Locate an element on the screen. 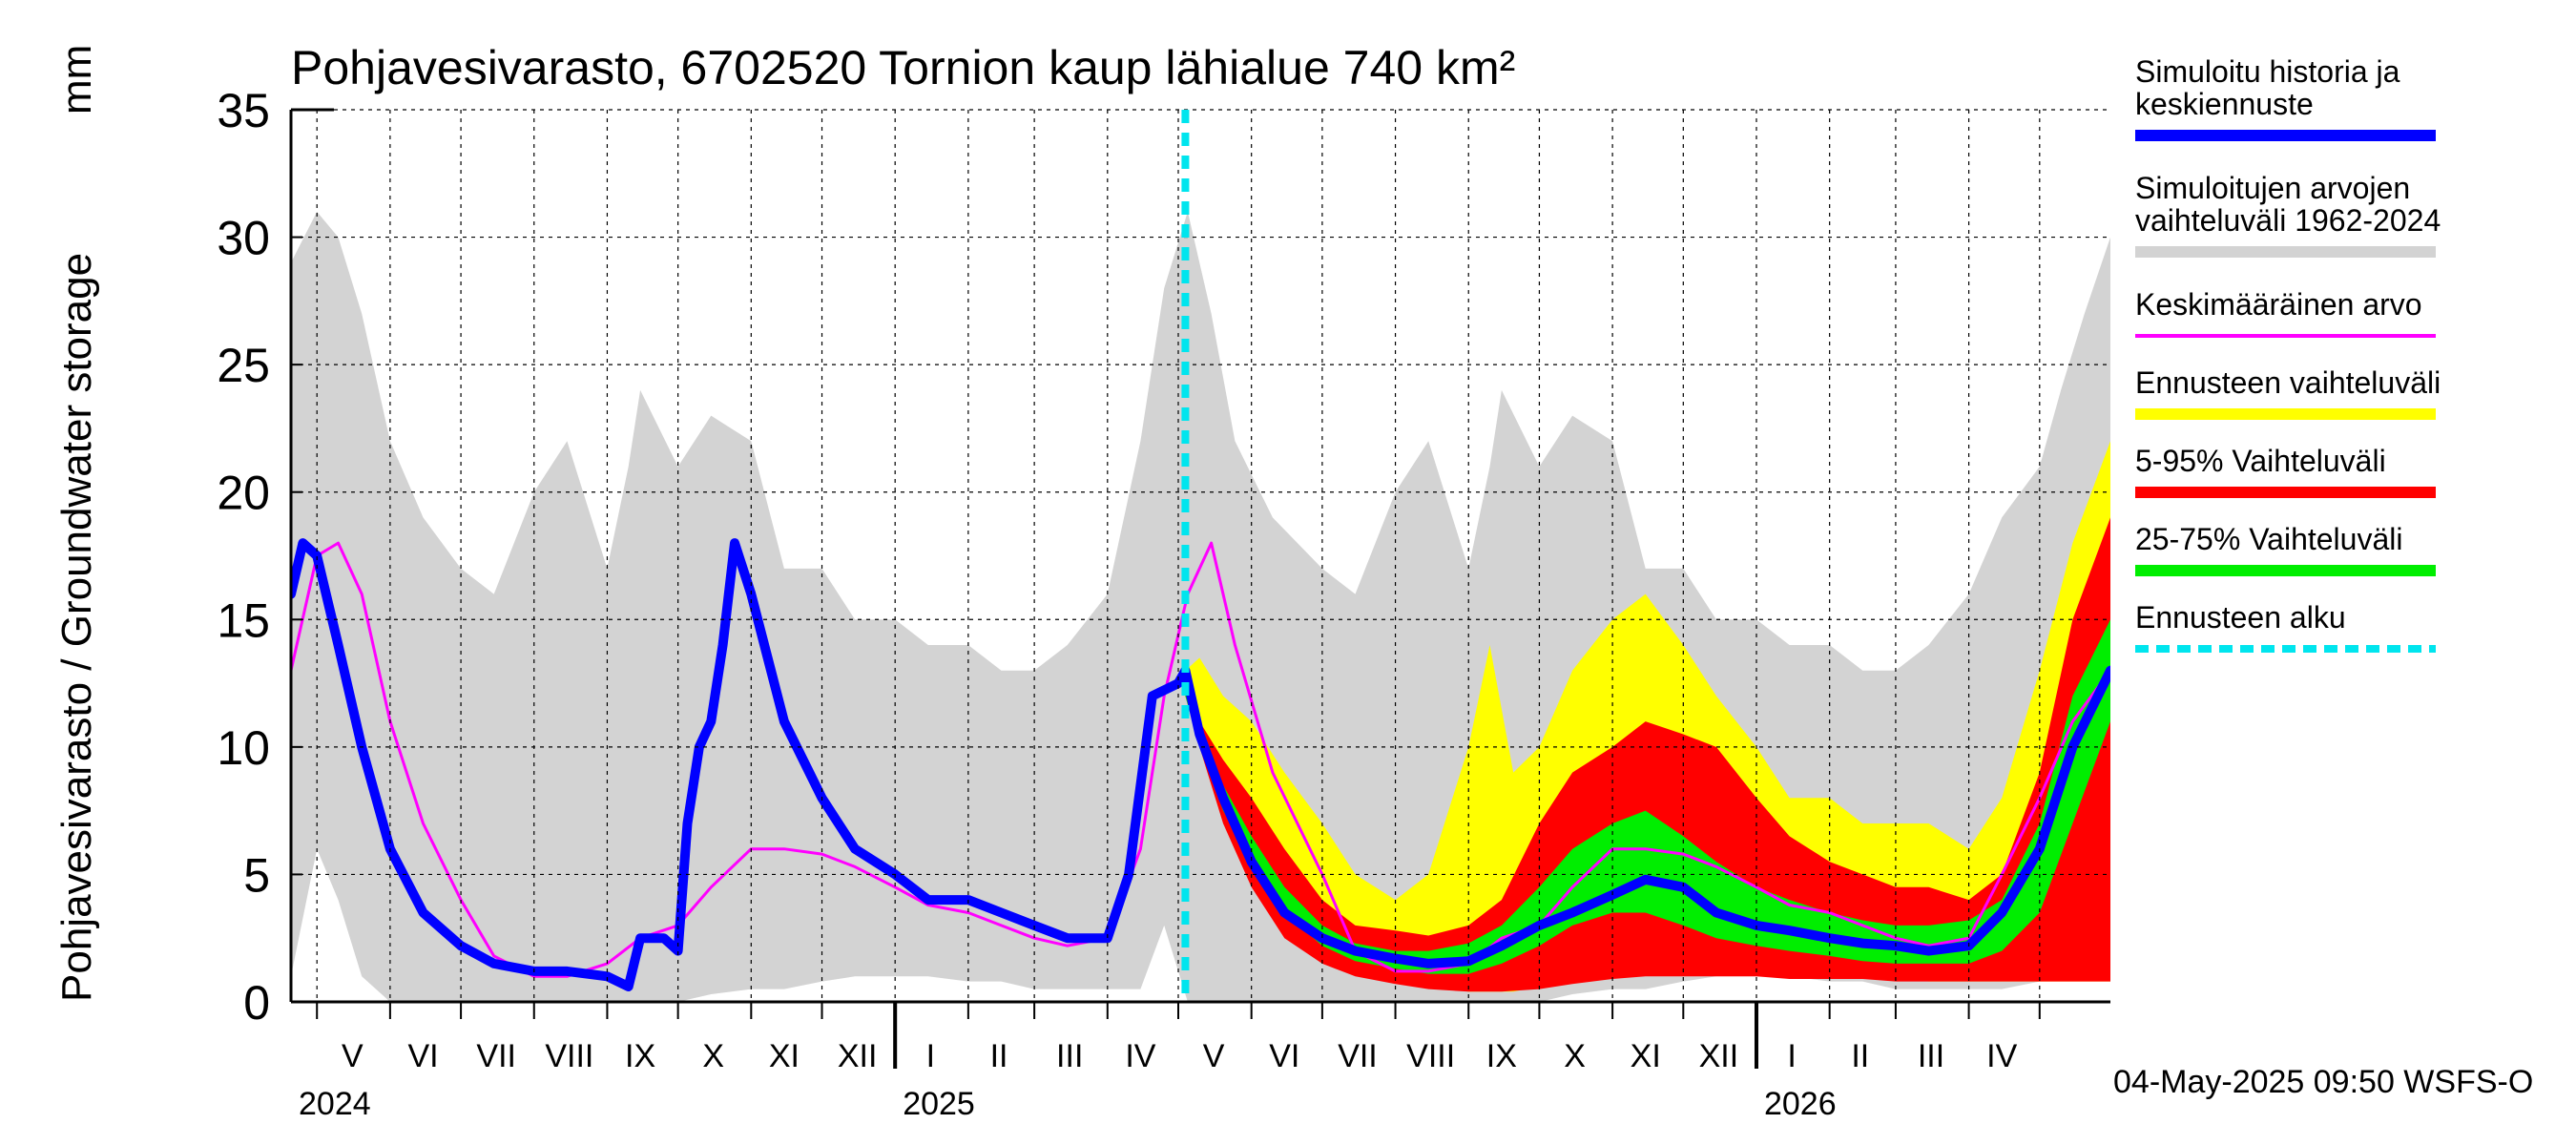 The height and width of the screenshot is (1145, 2576). y-tick-label: 30 is located at coordinates (243, 239).